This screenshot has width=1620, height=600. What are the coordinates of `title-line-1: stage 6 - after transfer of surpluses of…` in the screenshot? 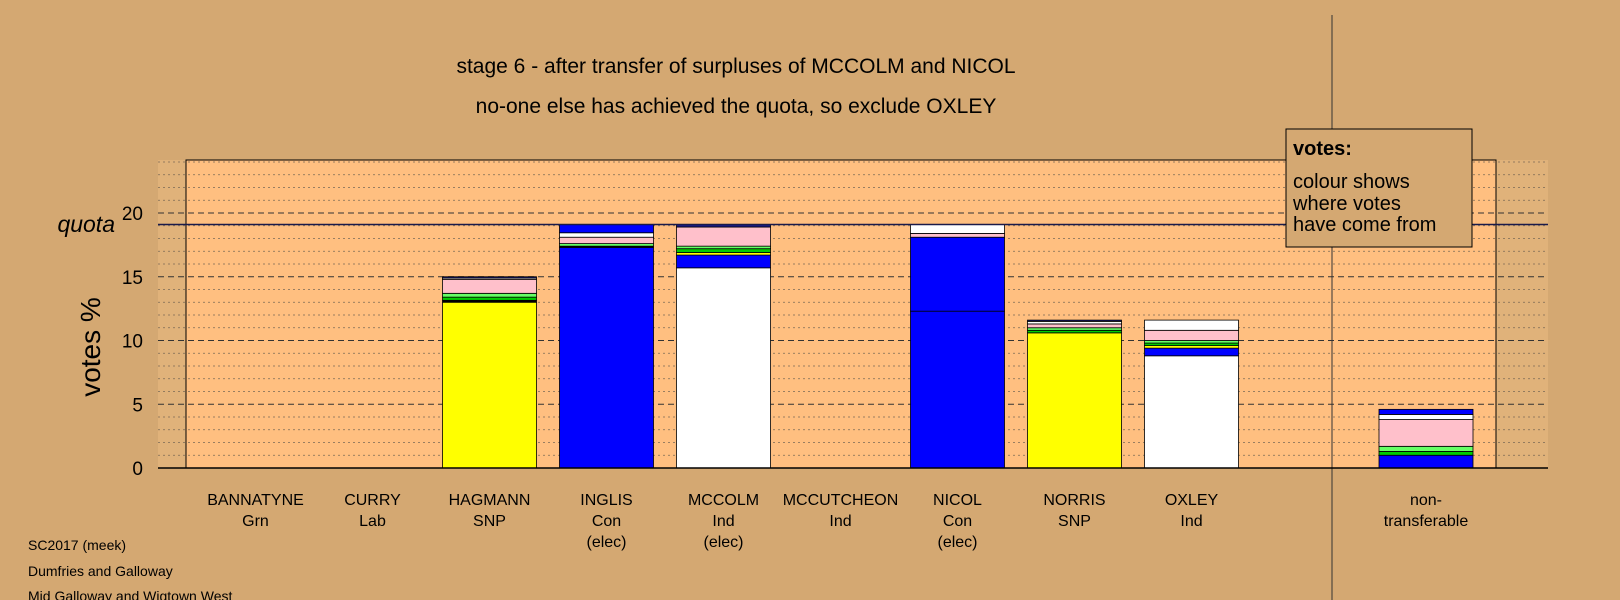 It's located at (735, 66).